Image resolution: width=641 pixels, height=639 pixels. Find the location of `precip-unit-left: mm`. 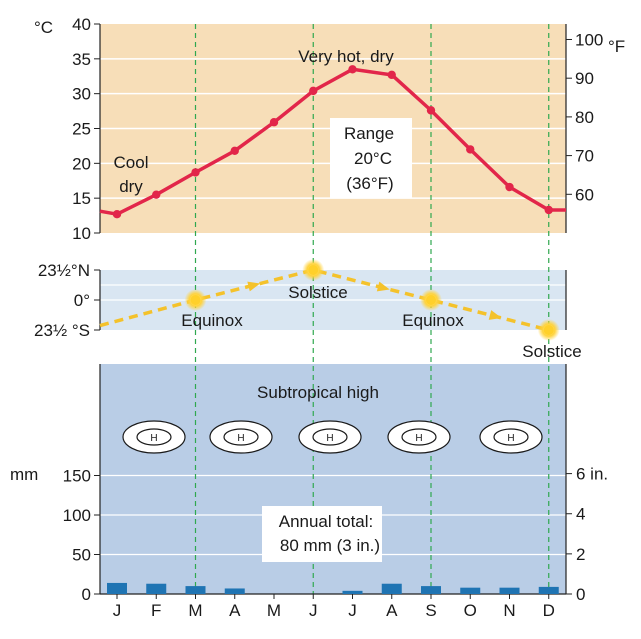

precip-unit-left: mm is located at coordinates (24, 474).